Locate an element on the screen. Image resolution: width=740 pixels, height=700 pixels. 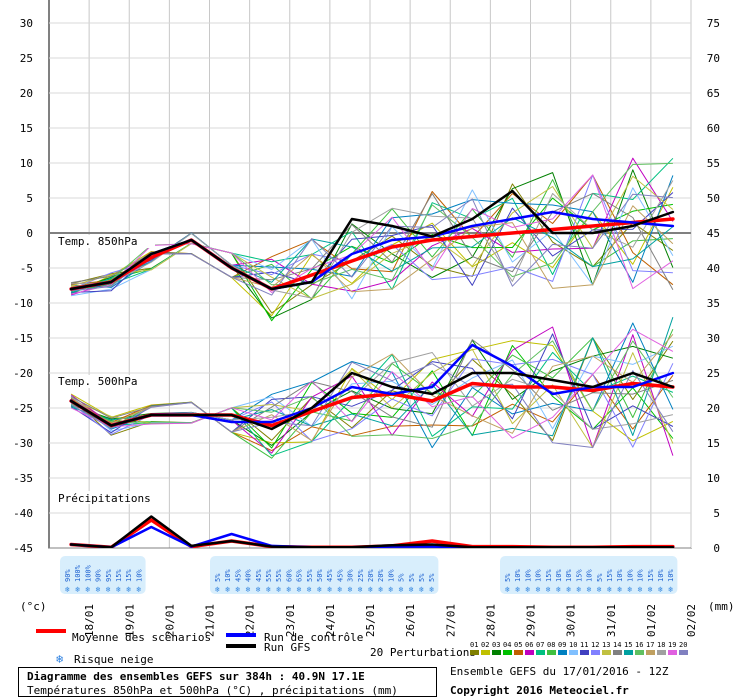
snow-percent-label: 25% is located at coordinates (361, 575).